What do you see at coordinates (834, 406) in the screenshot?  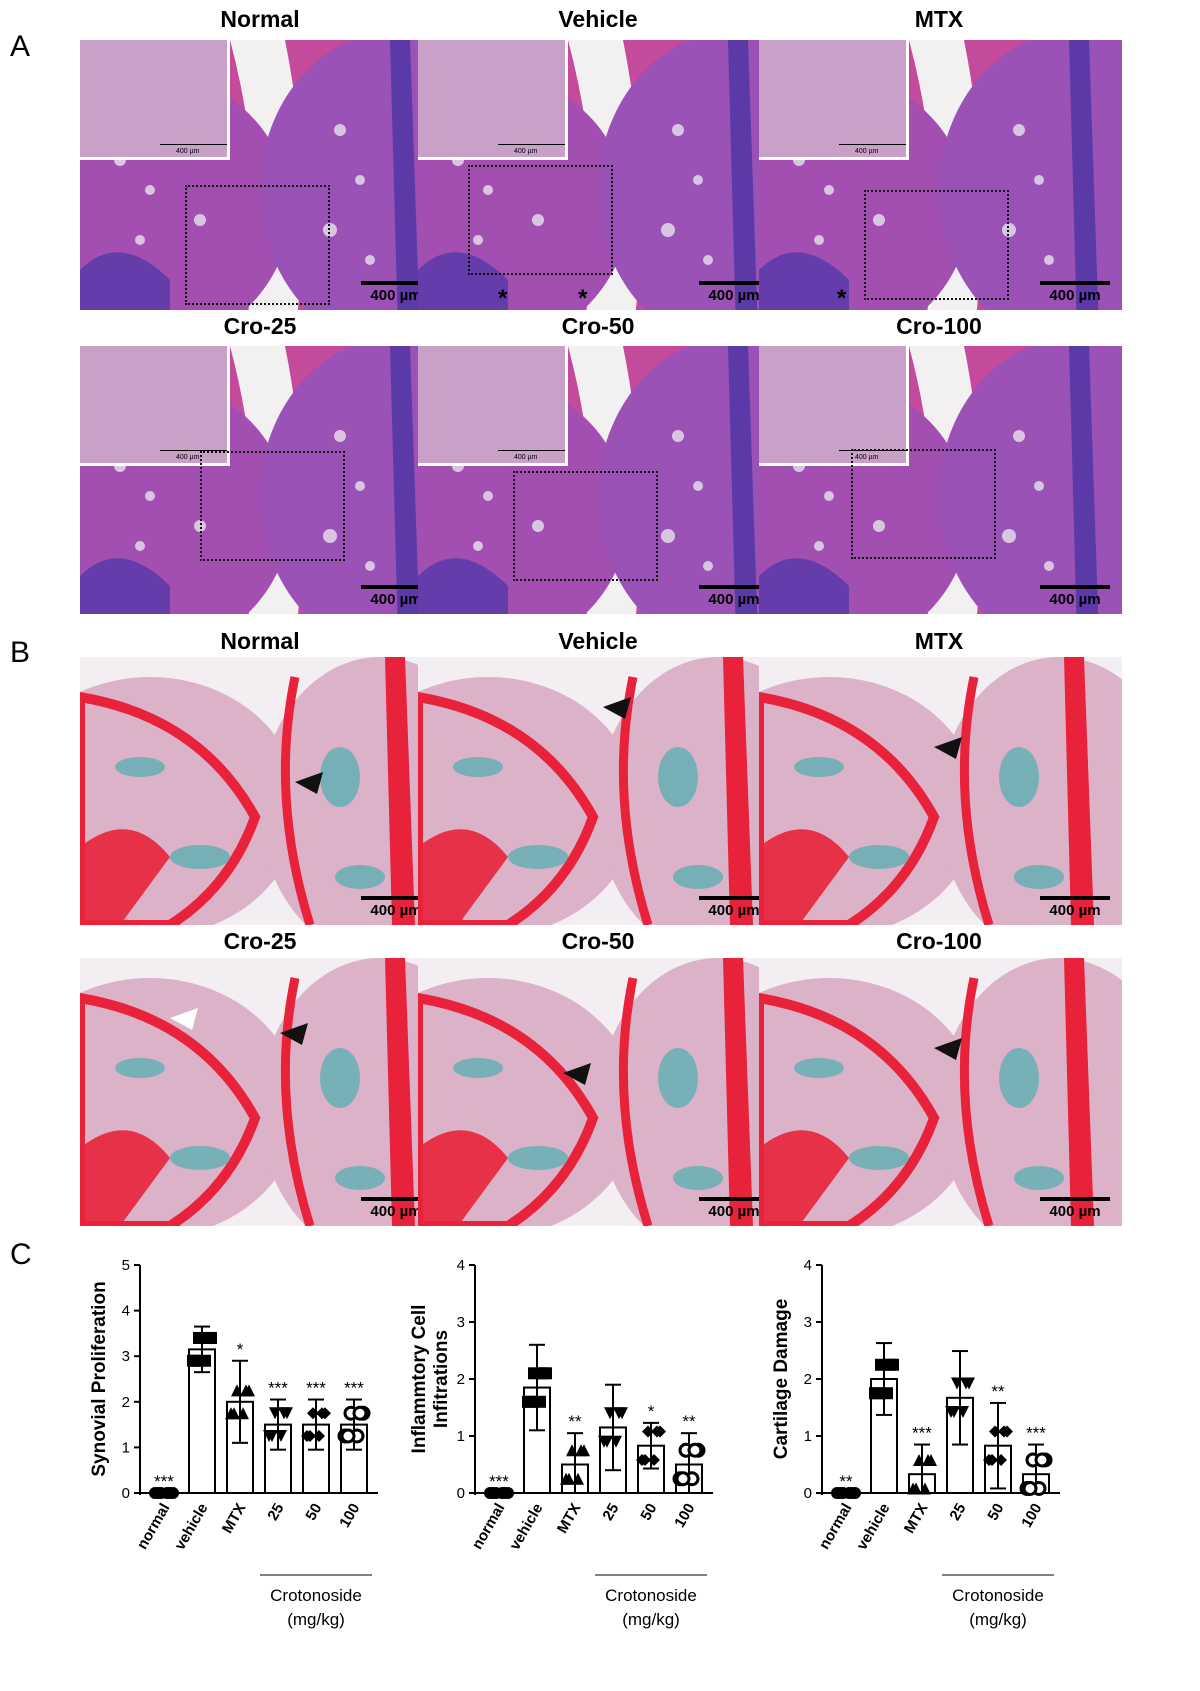 I see `he-inset-5: 400 µm` at bounding box center [834, 406].